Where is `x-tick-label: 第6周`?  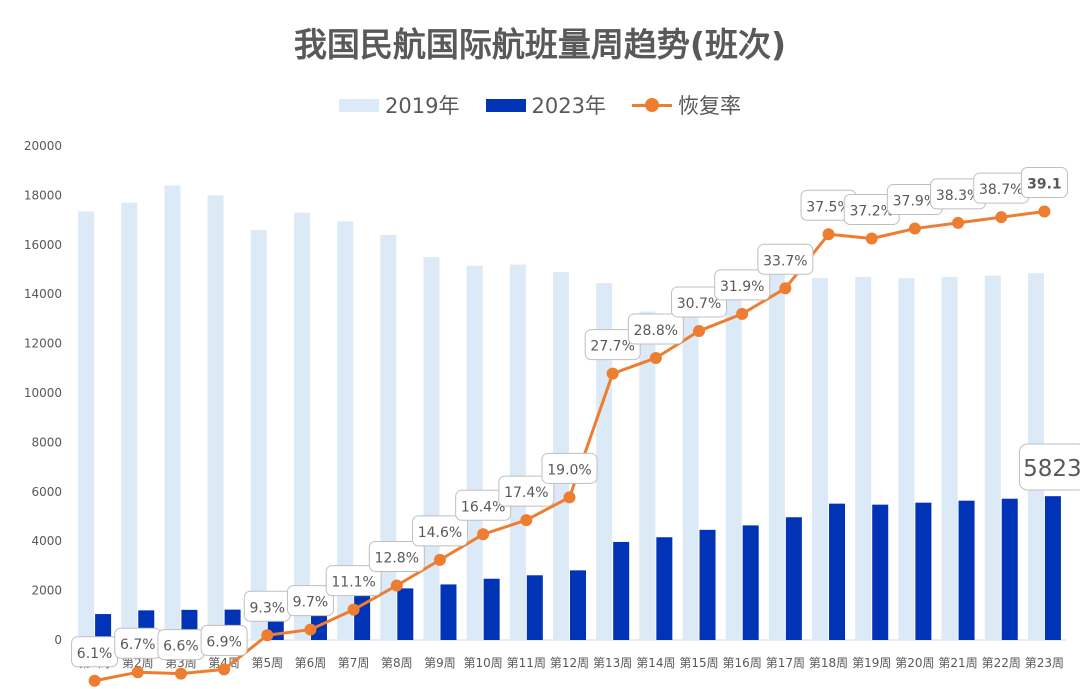
x-tick-label: 第6周 is located at coordinates (311, 663).